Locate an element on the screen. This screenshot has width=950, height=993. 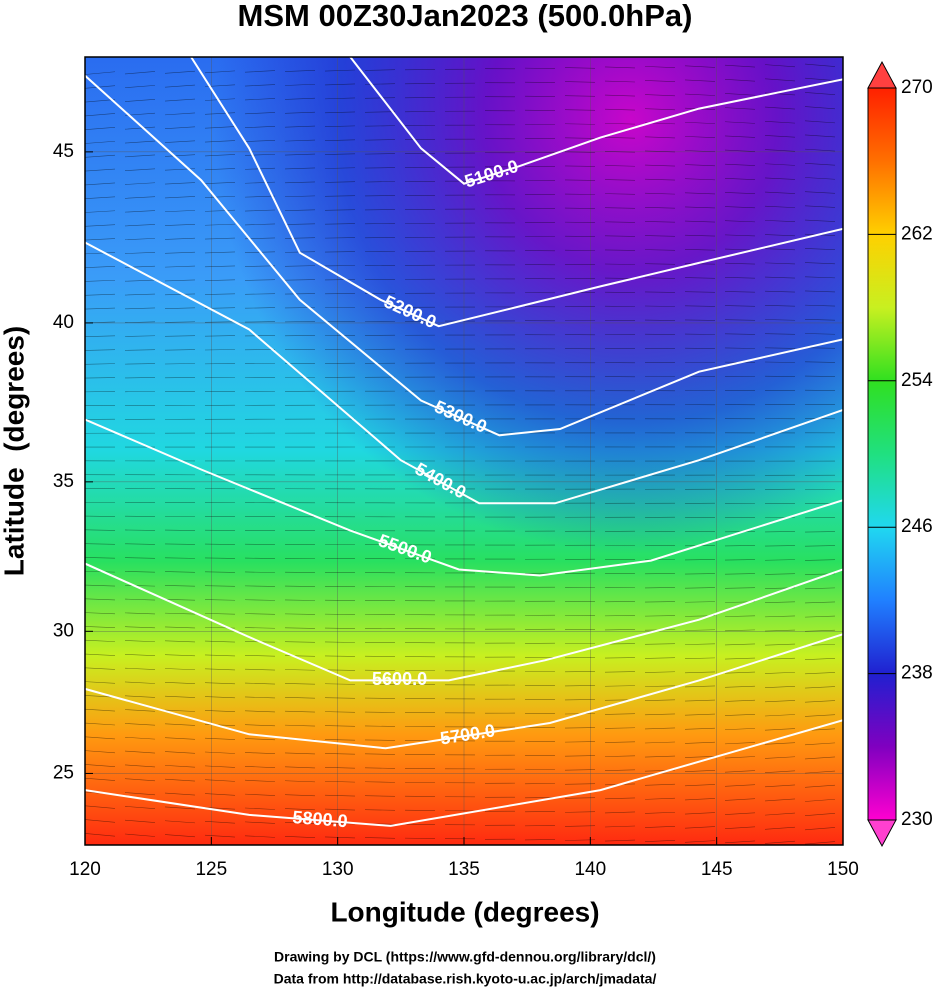
contour-label: 5800.0 is located at coordinates (320, 819).